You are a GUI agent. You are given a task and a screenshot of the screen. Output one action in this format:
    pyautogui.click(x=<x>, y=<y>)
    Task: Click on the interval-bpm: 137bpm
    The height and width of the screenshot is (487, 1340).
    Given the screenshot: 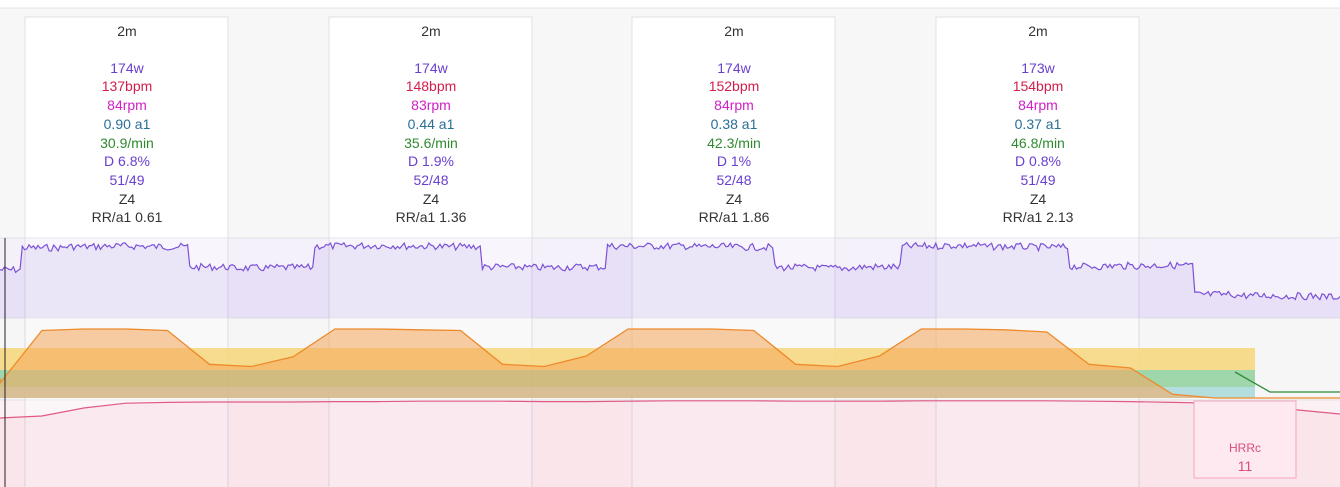 What is the action you would take?
    pyautogui.click(x=127, y=86)
    